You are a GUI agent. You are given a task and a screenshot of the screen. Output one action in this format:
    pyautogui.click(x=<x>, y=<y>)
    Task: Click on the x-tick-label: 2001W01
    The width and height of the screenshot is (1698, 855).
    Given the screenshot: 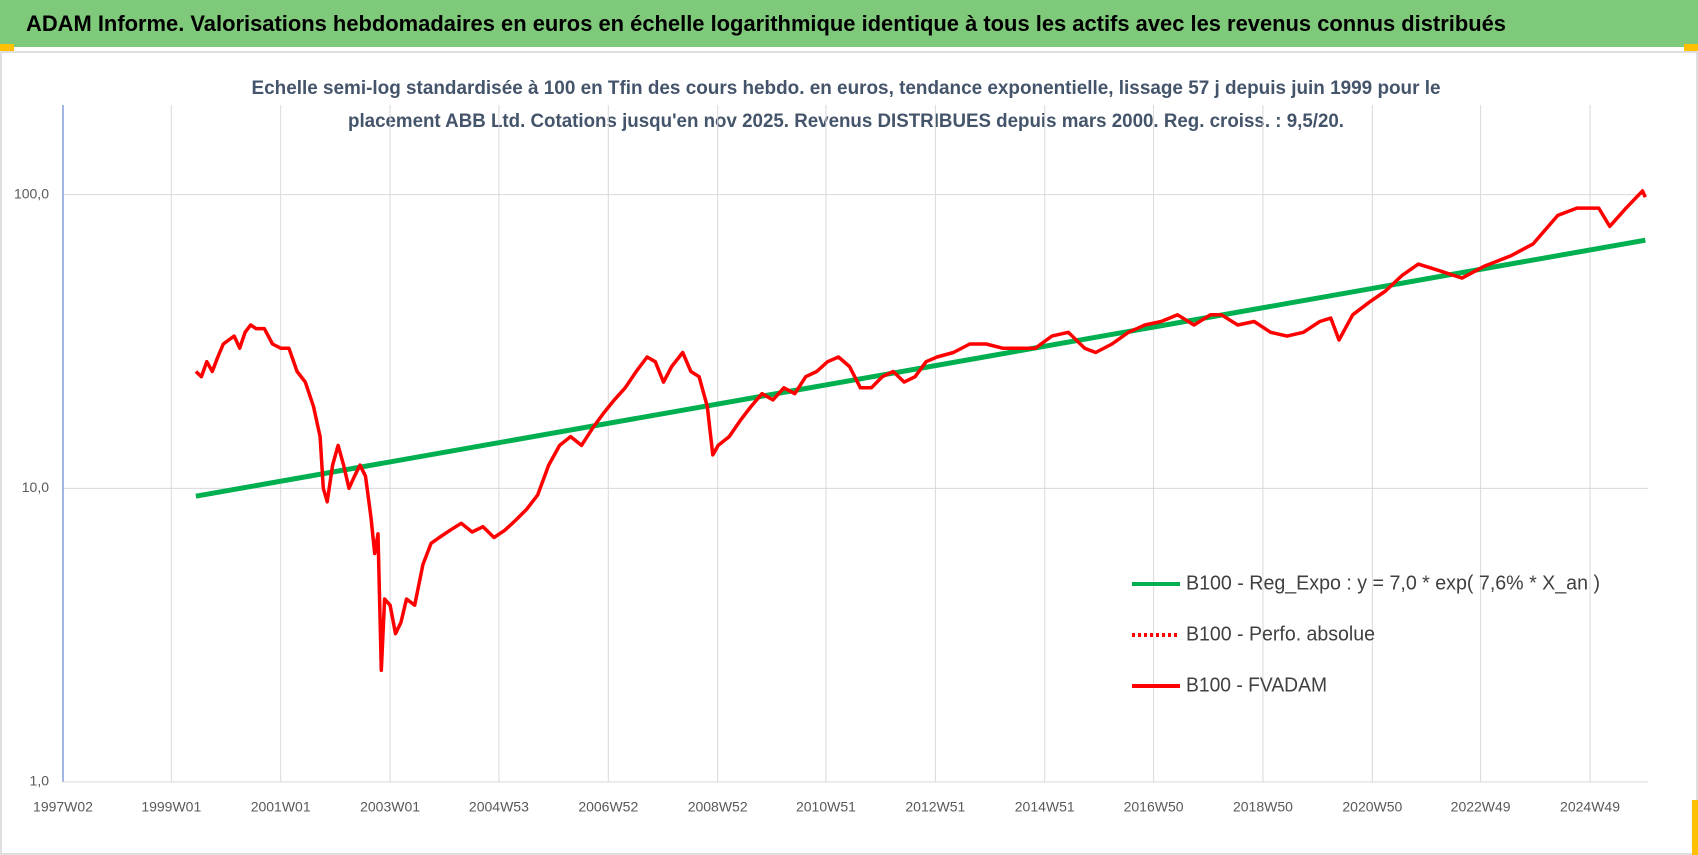 What is the action you would take?
    pyautogui.click(x=281, y=807)
    